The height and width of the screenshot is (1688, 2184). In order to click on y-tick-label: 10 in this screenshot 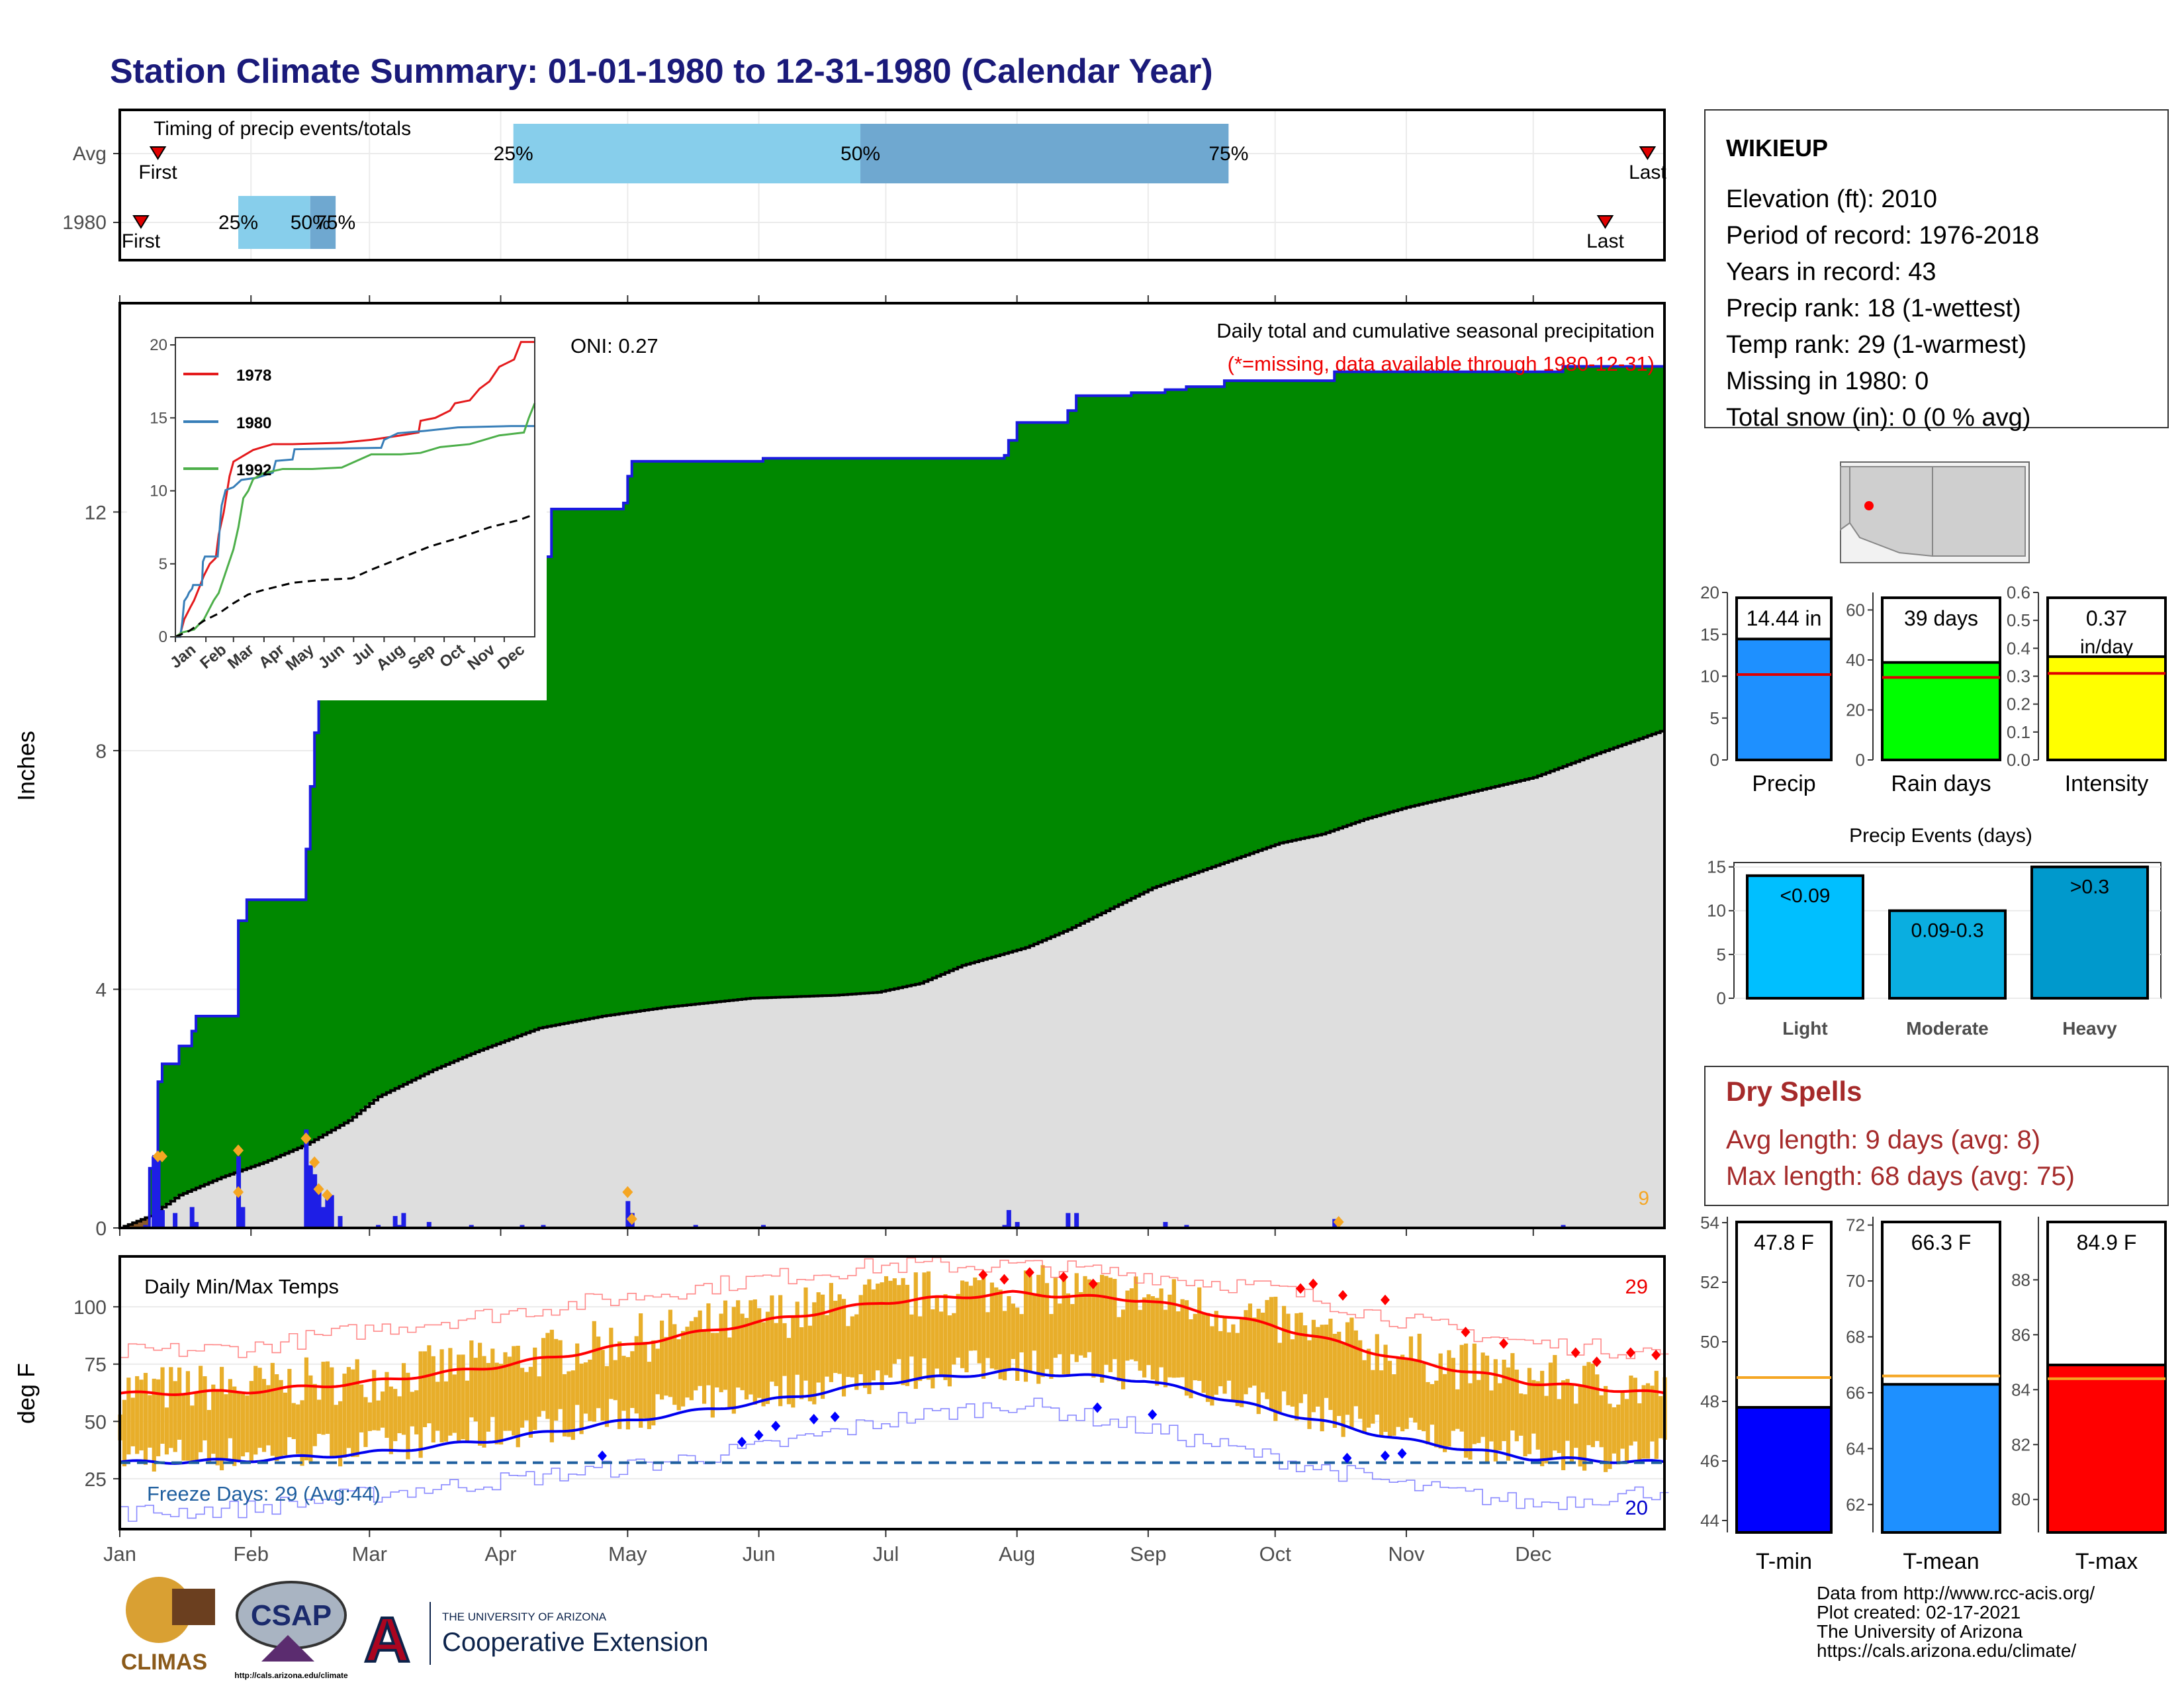, I will do `click(1709, 676)`.